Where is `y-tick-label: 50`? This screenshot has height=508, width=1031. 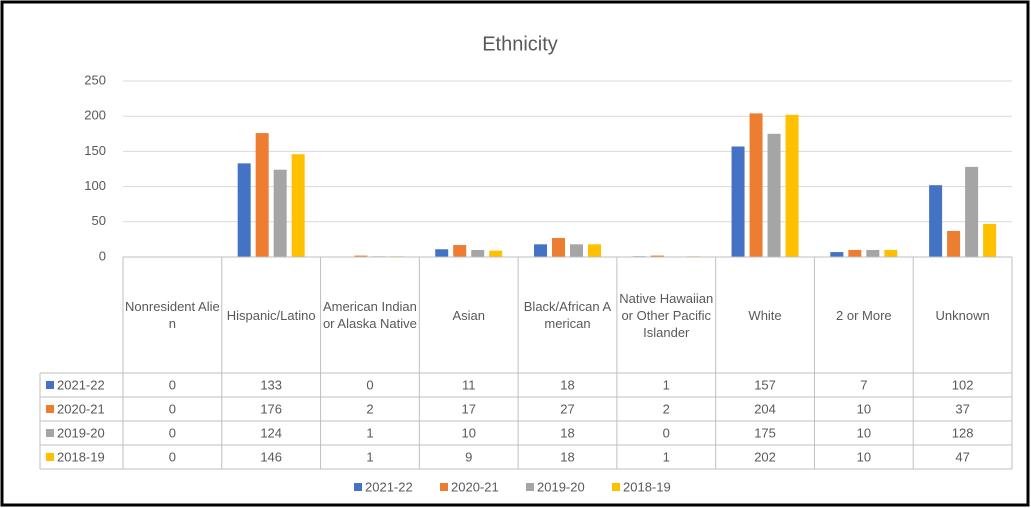
y-tick-label: 50 is located at coordinates (99, 220).